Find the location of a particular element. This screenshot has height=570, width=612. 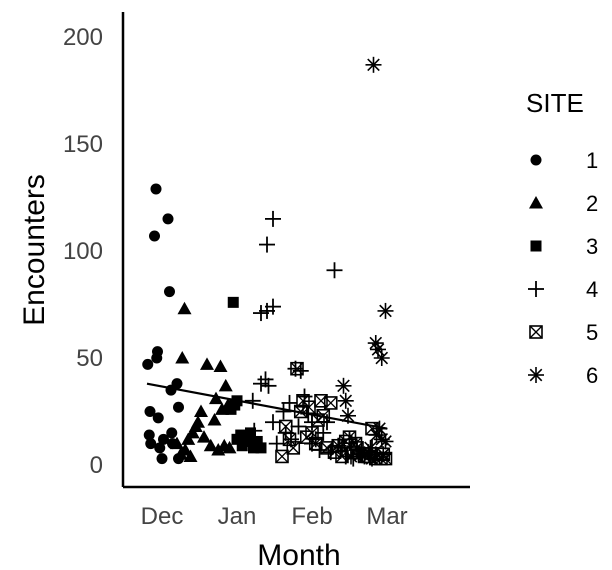

x-tick-labels: Dec Jan Feb Mar is located at coordinates (274, 516).